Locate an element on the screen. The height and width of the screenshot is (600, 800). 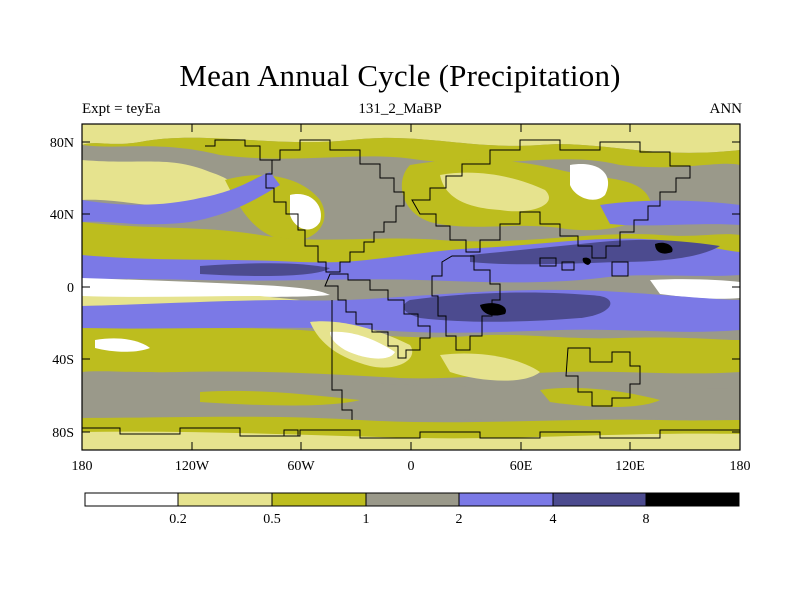
colorbar-label-3: 1 is located at coordinates (366, 519).